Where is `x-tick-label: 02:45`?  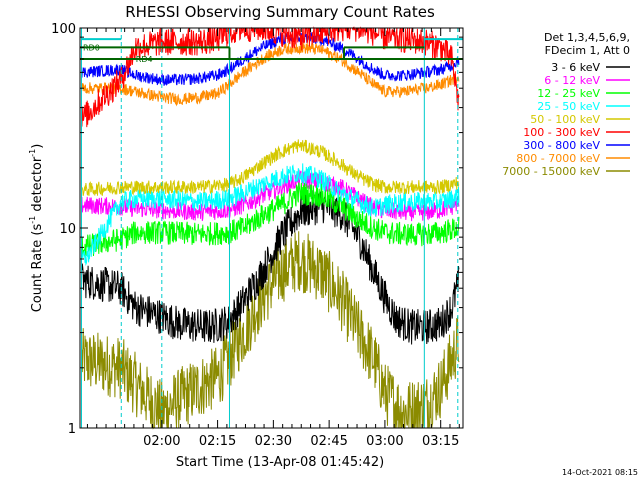
x-tick-label: 02:45 is located at coordinates (328, 441).